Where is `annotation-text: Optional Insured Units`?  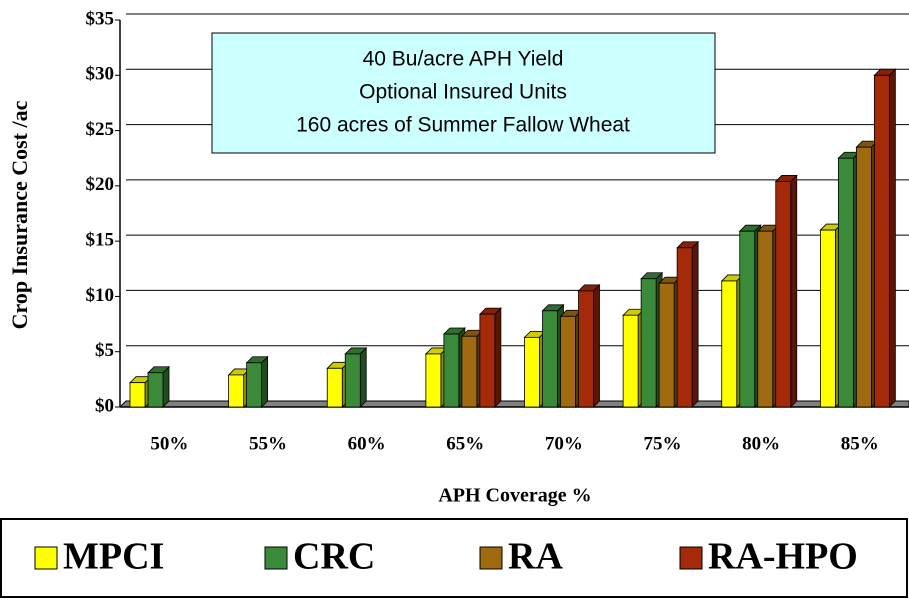
annotation-text: Optional Insured Units is located at coordinates (463, 92).